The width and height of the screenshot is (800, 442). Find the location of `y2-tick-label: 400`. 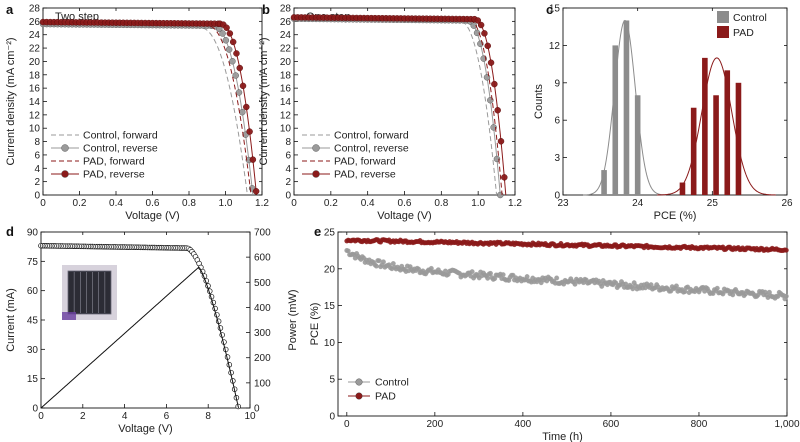

y2-tick-label: 400 is located at coordinates (262, 308).